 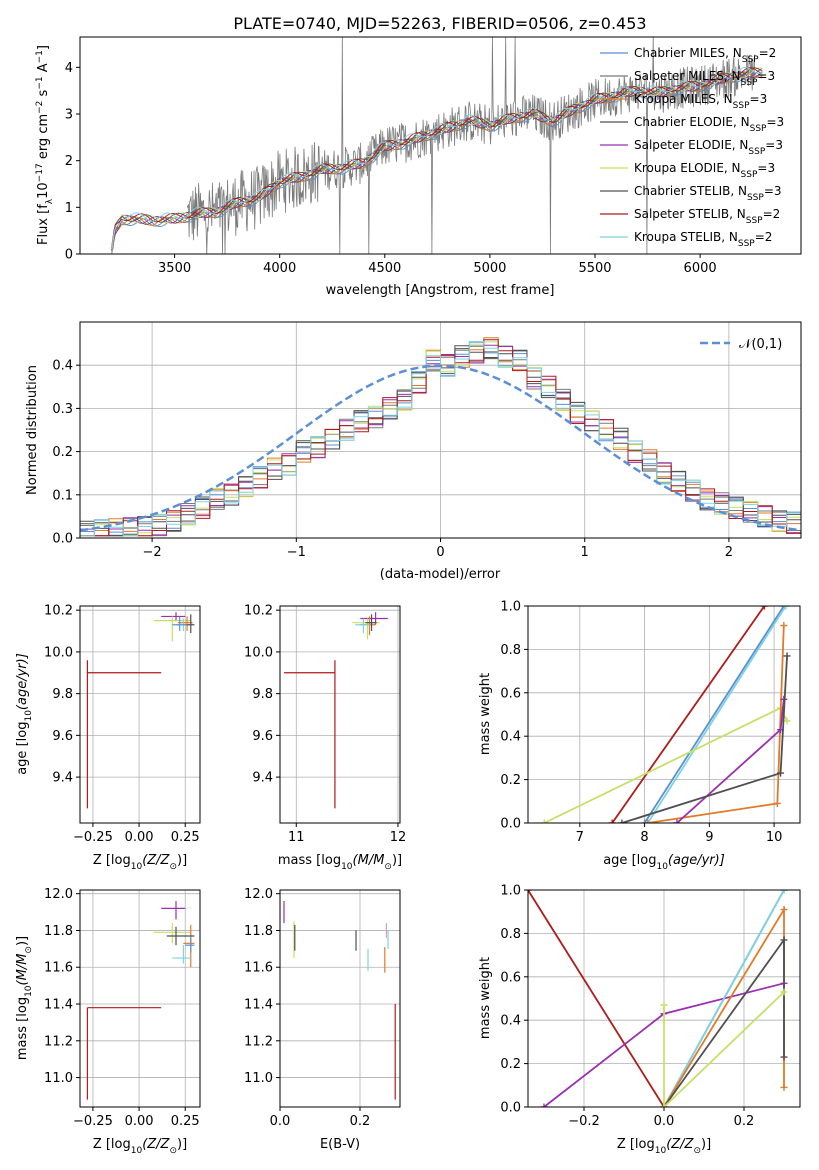 What do you see at coordinates (58, 652) in the screenshot?
I see `y-tick-label: 10.0` at bounding box center [58, 652].